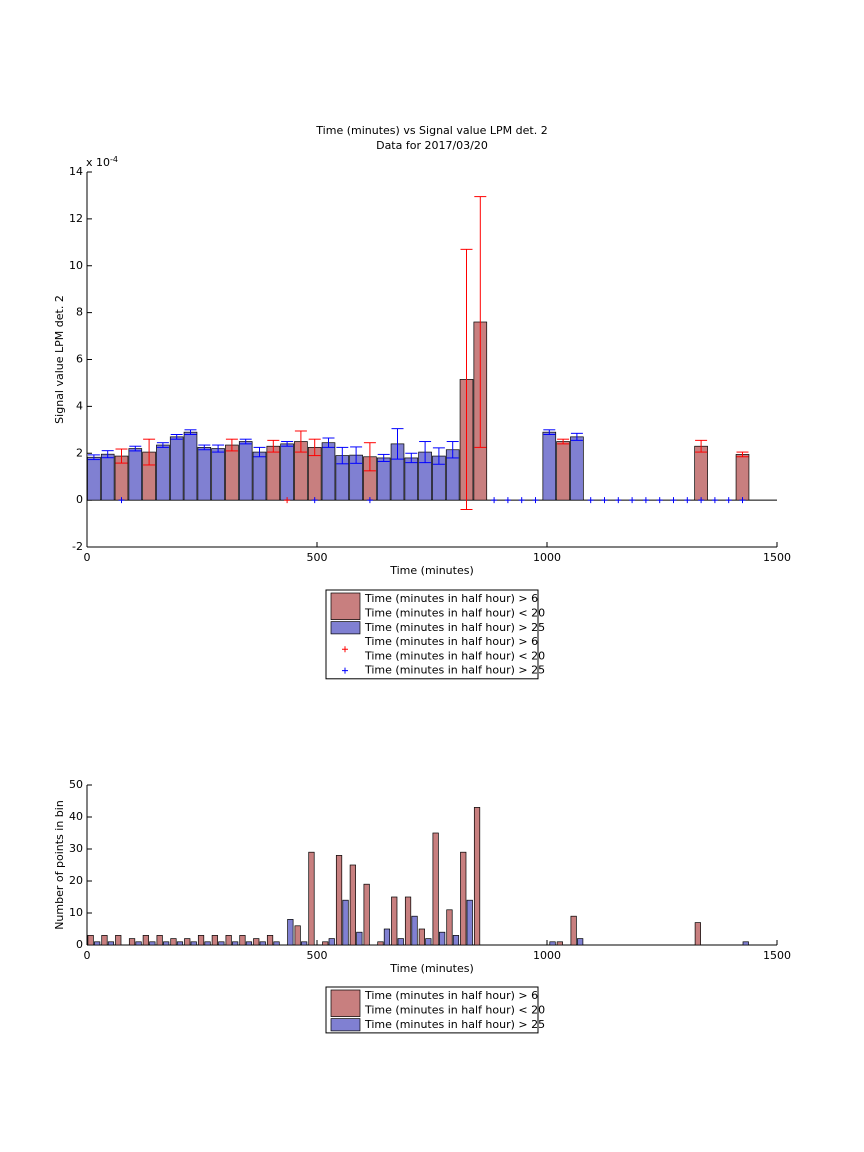 The width and height of the screenshot is (864, 1152). What do you see at coordinates (79, 452) in the screenshot?
I see `y-tick-label: 2` at bounding box center [79, 452].